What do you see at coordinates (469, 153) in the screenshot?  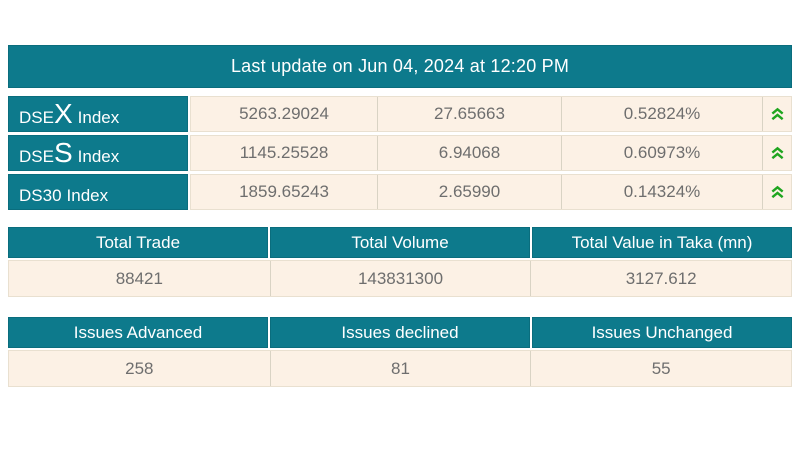 I see `index-change: 6.94068` at bounding box center [469, 153].